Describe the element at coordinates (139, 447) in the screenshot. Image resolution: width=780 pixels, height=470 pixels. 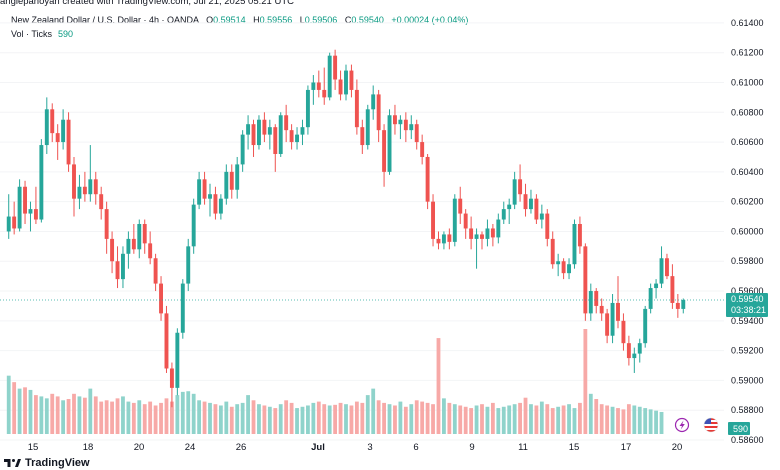
I see `time-tick-label: 20` at that location.